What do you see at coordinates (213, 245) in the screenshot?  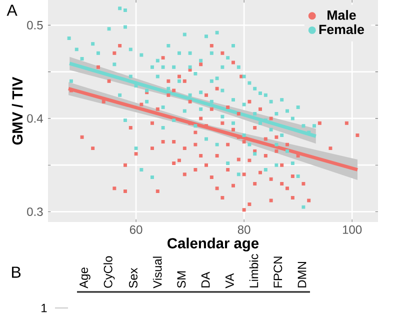 I see `x-axis-title: Calendar age` at bounding box center [213, 245].